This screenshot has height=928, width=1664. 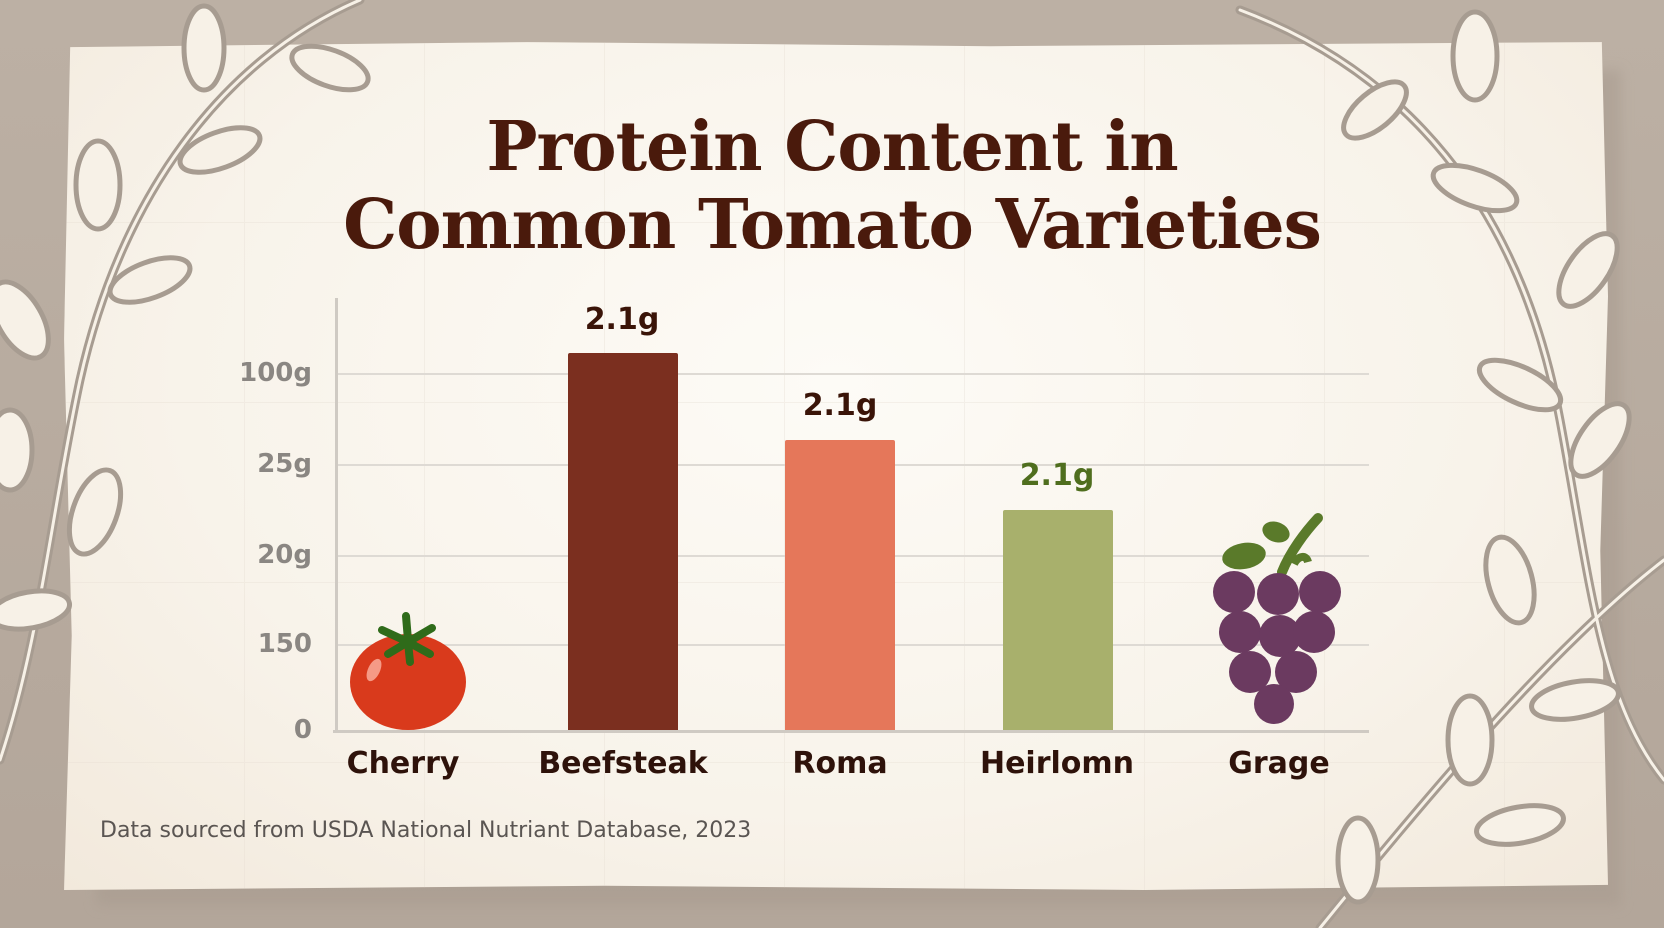 What do you see at coordinates (302, 730) in the screenshot?
I see `y-tick-label: 0` at bounding box center [302, 730].